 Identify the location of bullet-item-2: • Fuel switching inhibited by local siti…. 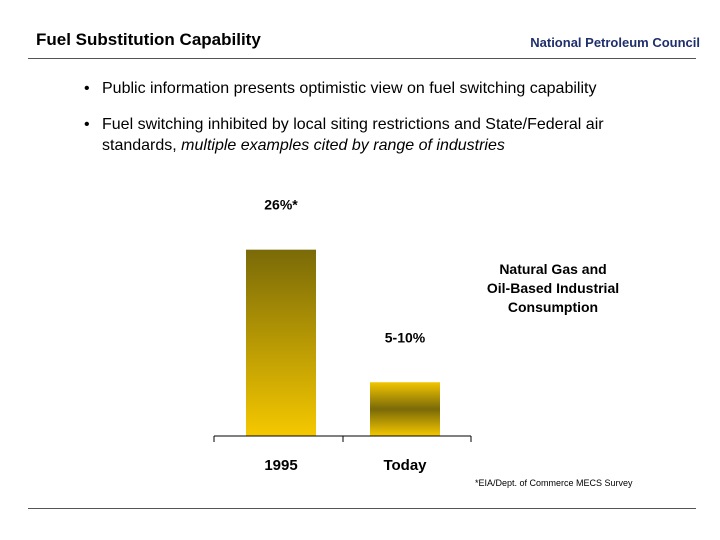
(379, 135).